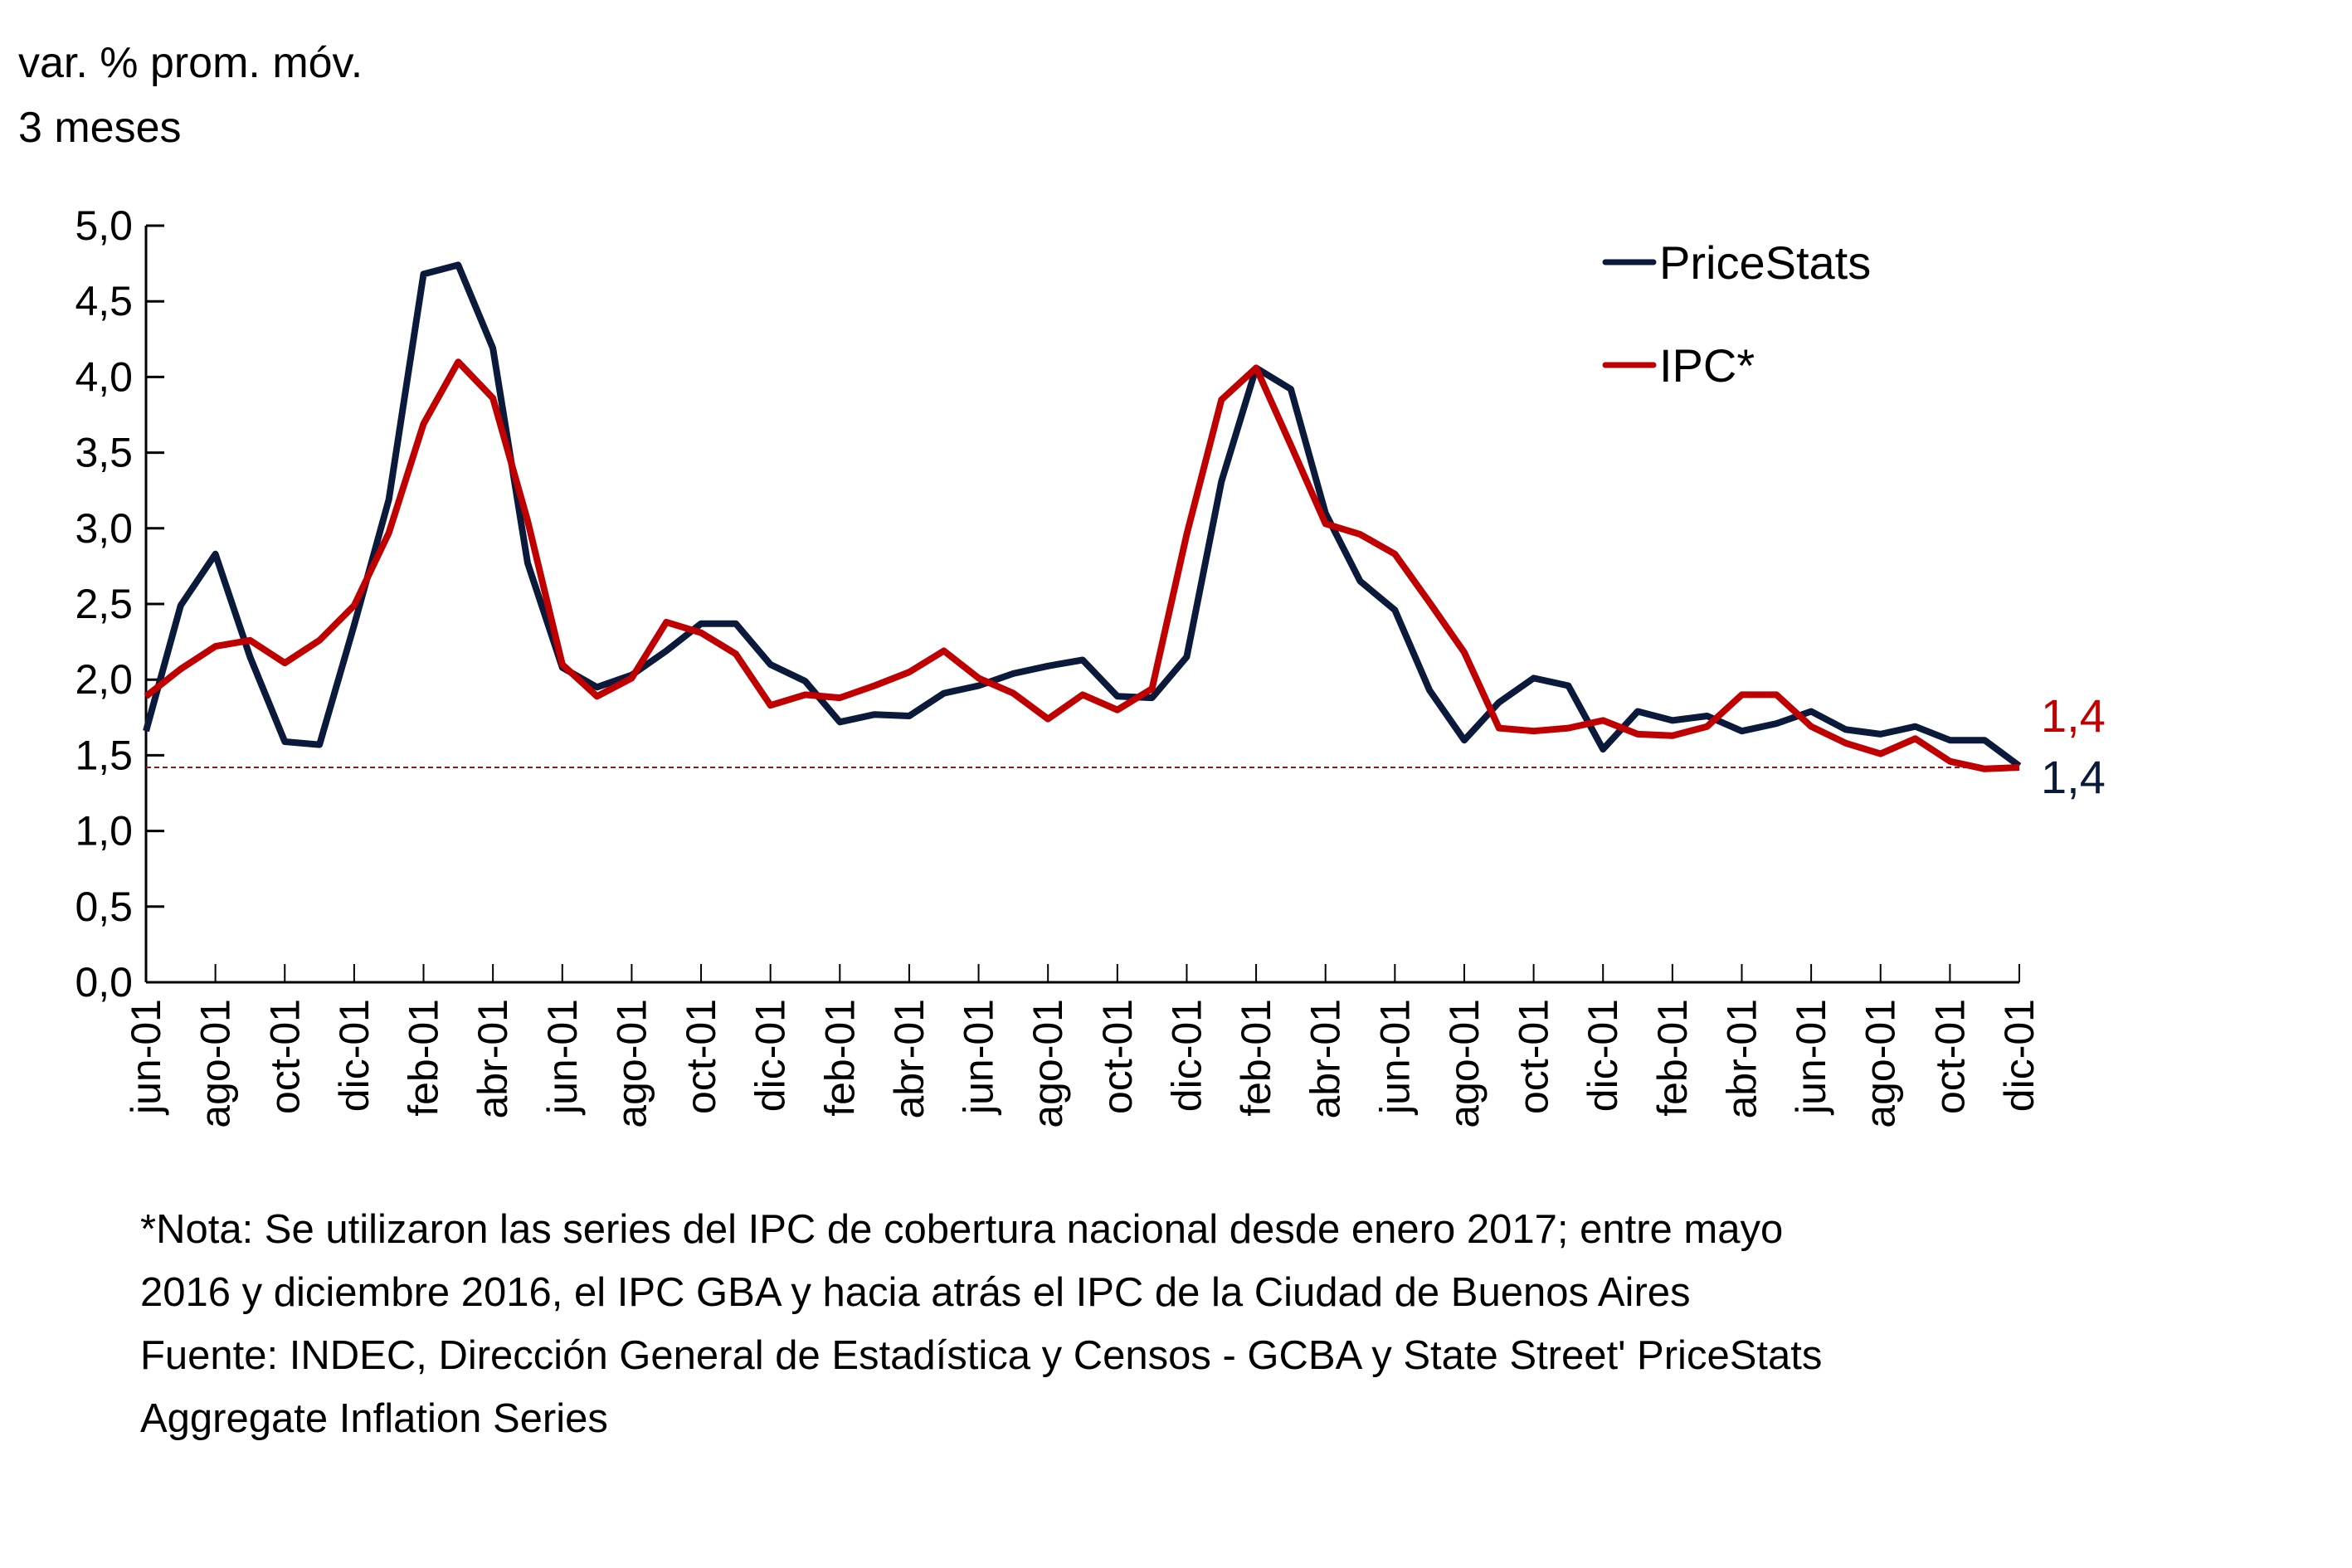 The image size is (2352, 1568). I want to click on y-tick-label: 0,5, so click(104, 907).